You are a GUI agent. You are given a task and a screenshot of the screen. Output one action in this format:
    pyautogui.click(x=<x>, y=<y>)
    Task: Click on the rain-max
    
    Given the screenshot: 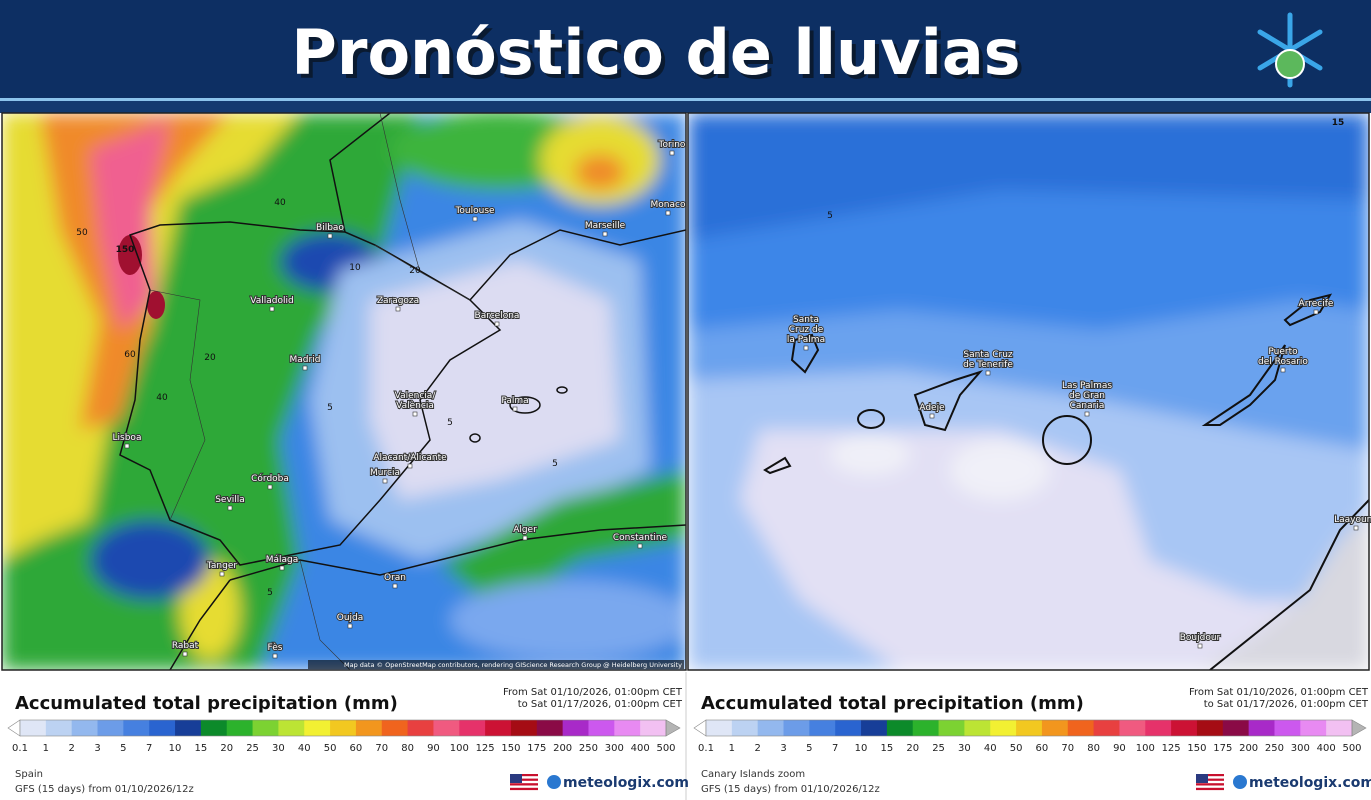 What is the action you would take?
    pyautogui.click(x=156, y=305)
    